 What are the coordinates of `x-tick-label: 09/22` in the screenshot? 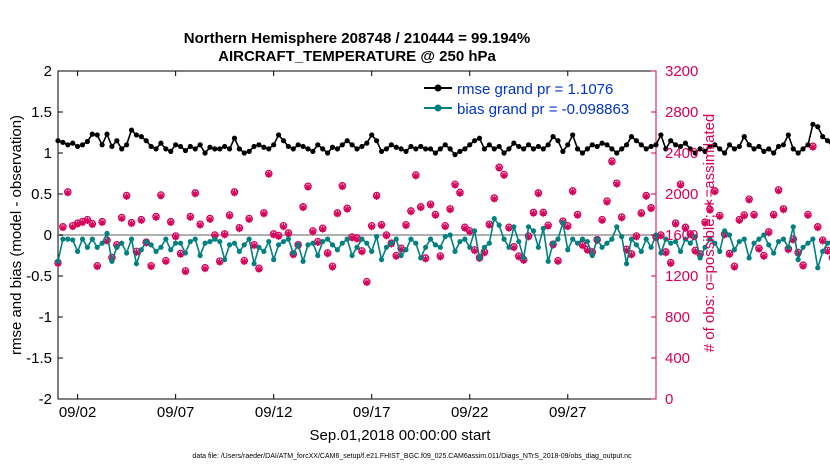 It's located at (470, 412).